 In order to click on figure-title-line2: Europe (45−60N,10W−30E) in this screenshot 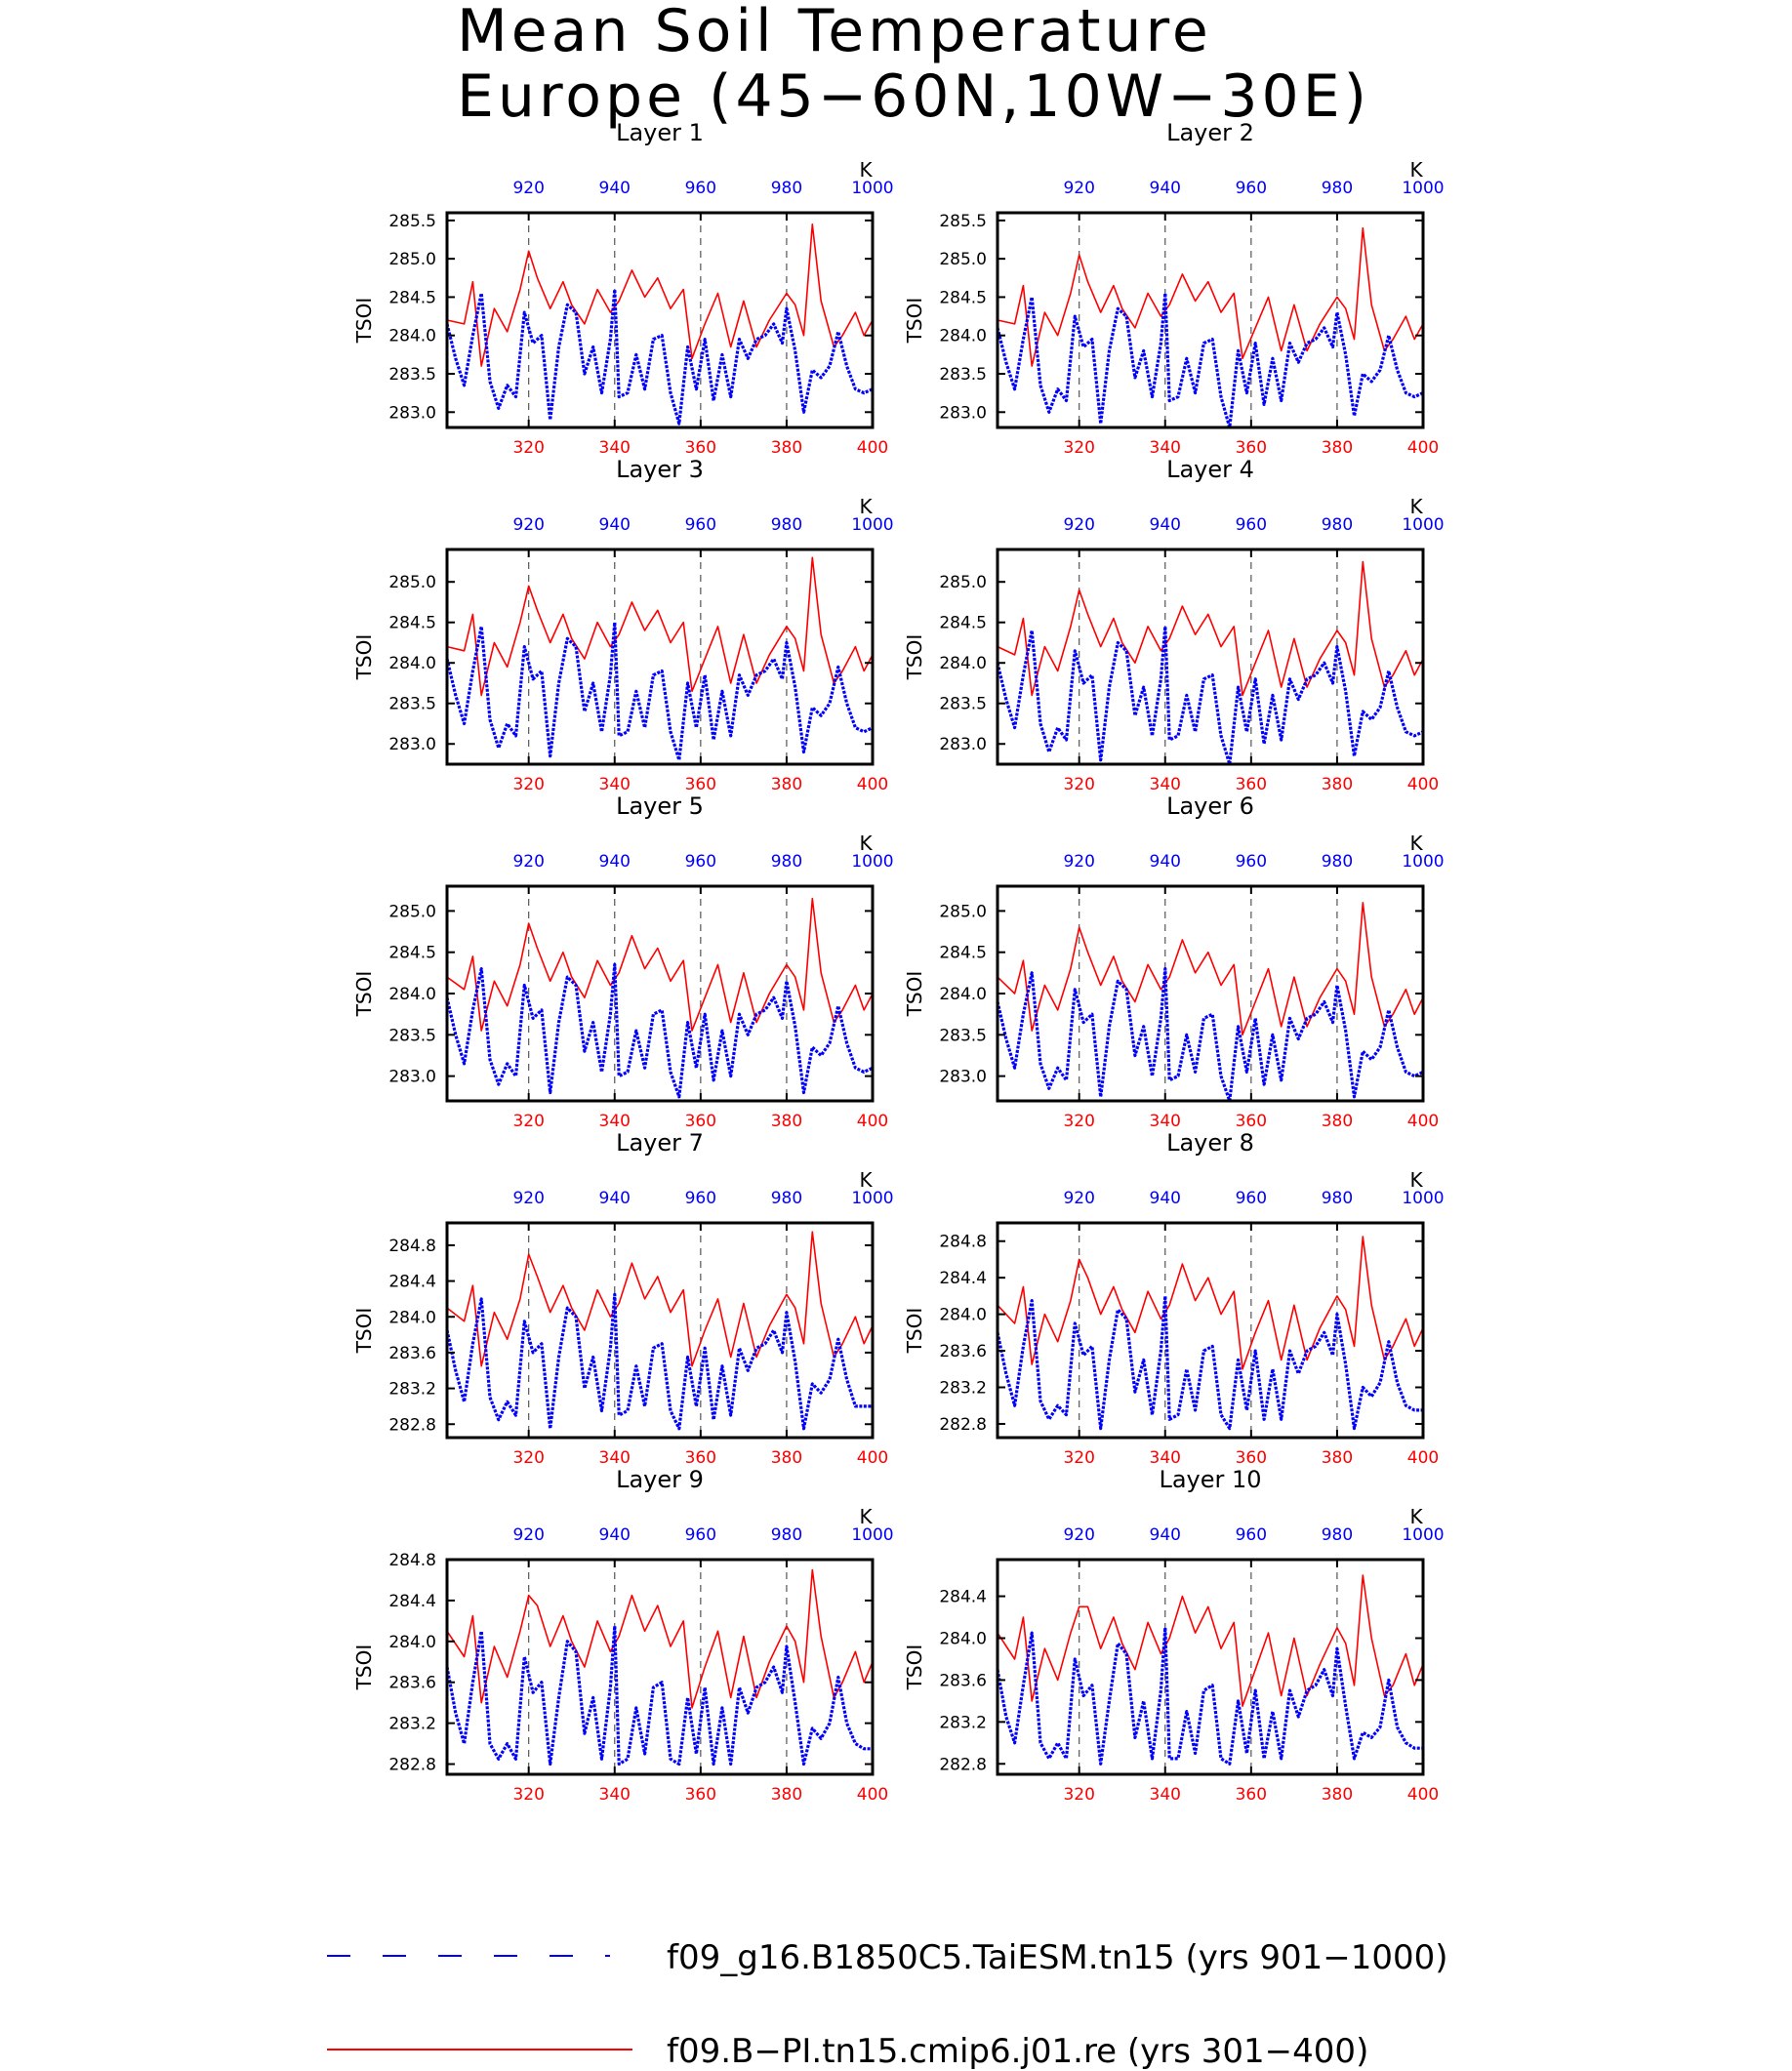, I will do `click(913, 97)`.